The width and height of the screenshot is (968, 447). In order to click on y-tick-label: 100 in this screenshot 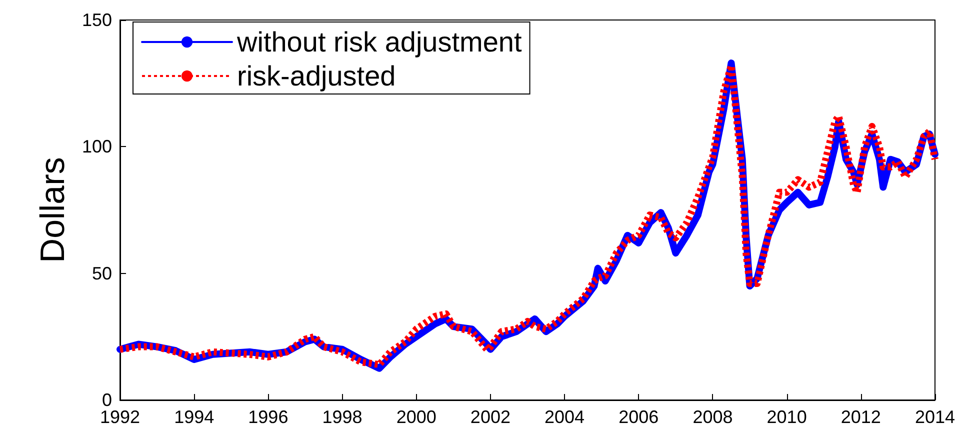, I will do `click(97, 146)`.